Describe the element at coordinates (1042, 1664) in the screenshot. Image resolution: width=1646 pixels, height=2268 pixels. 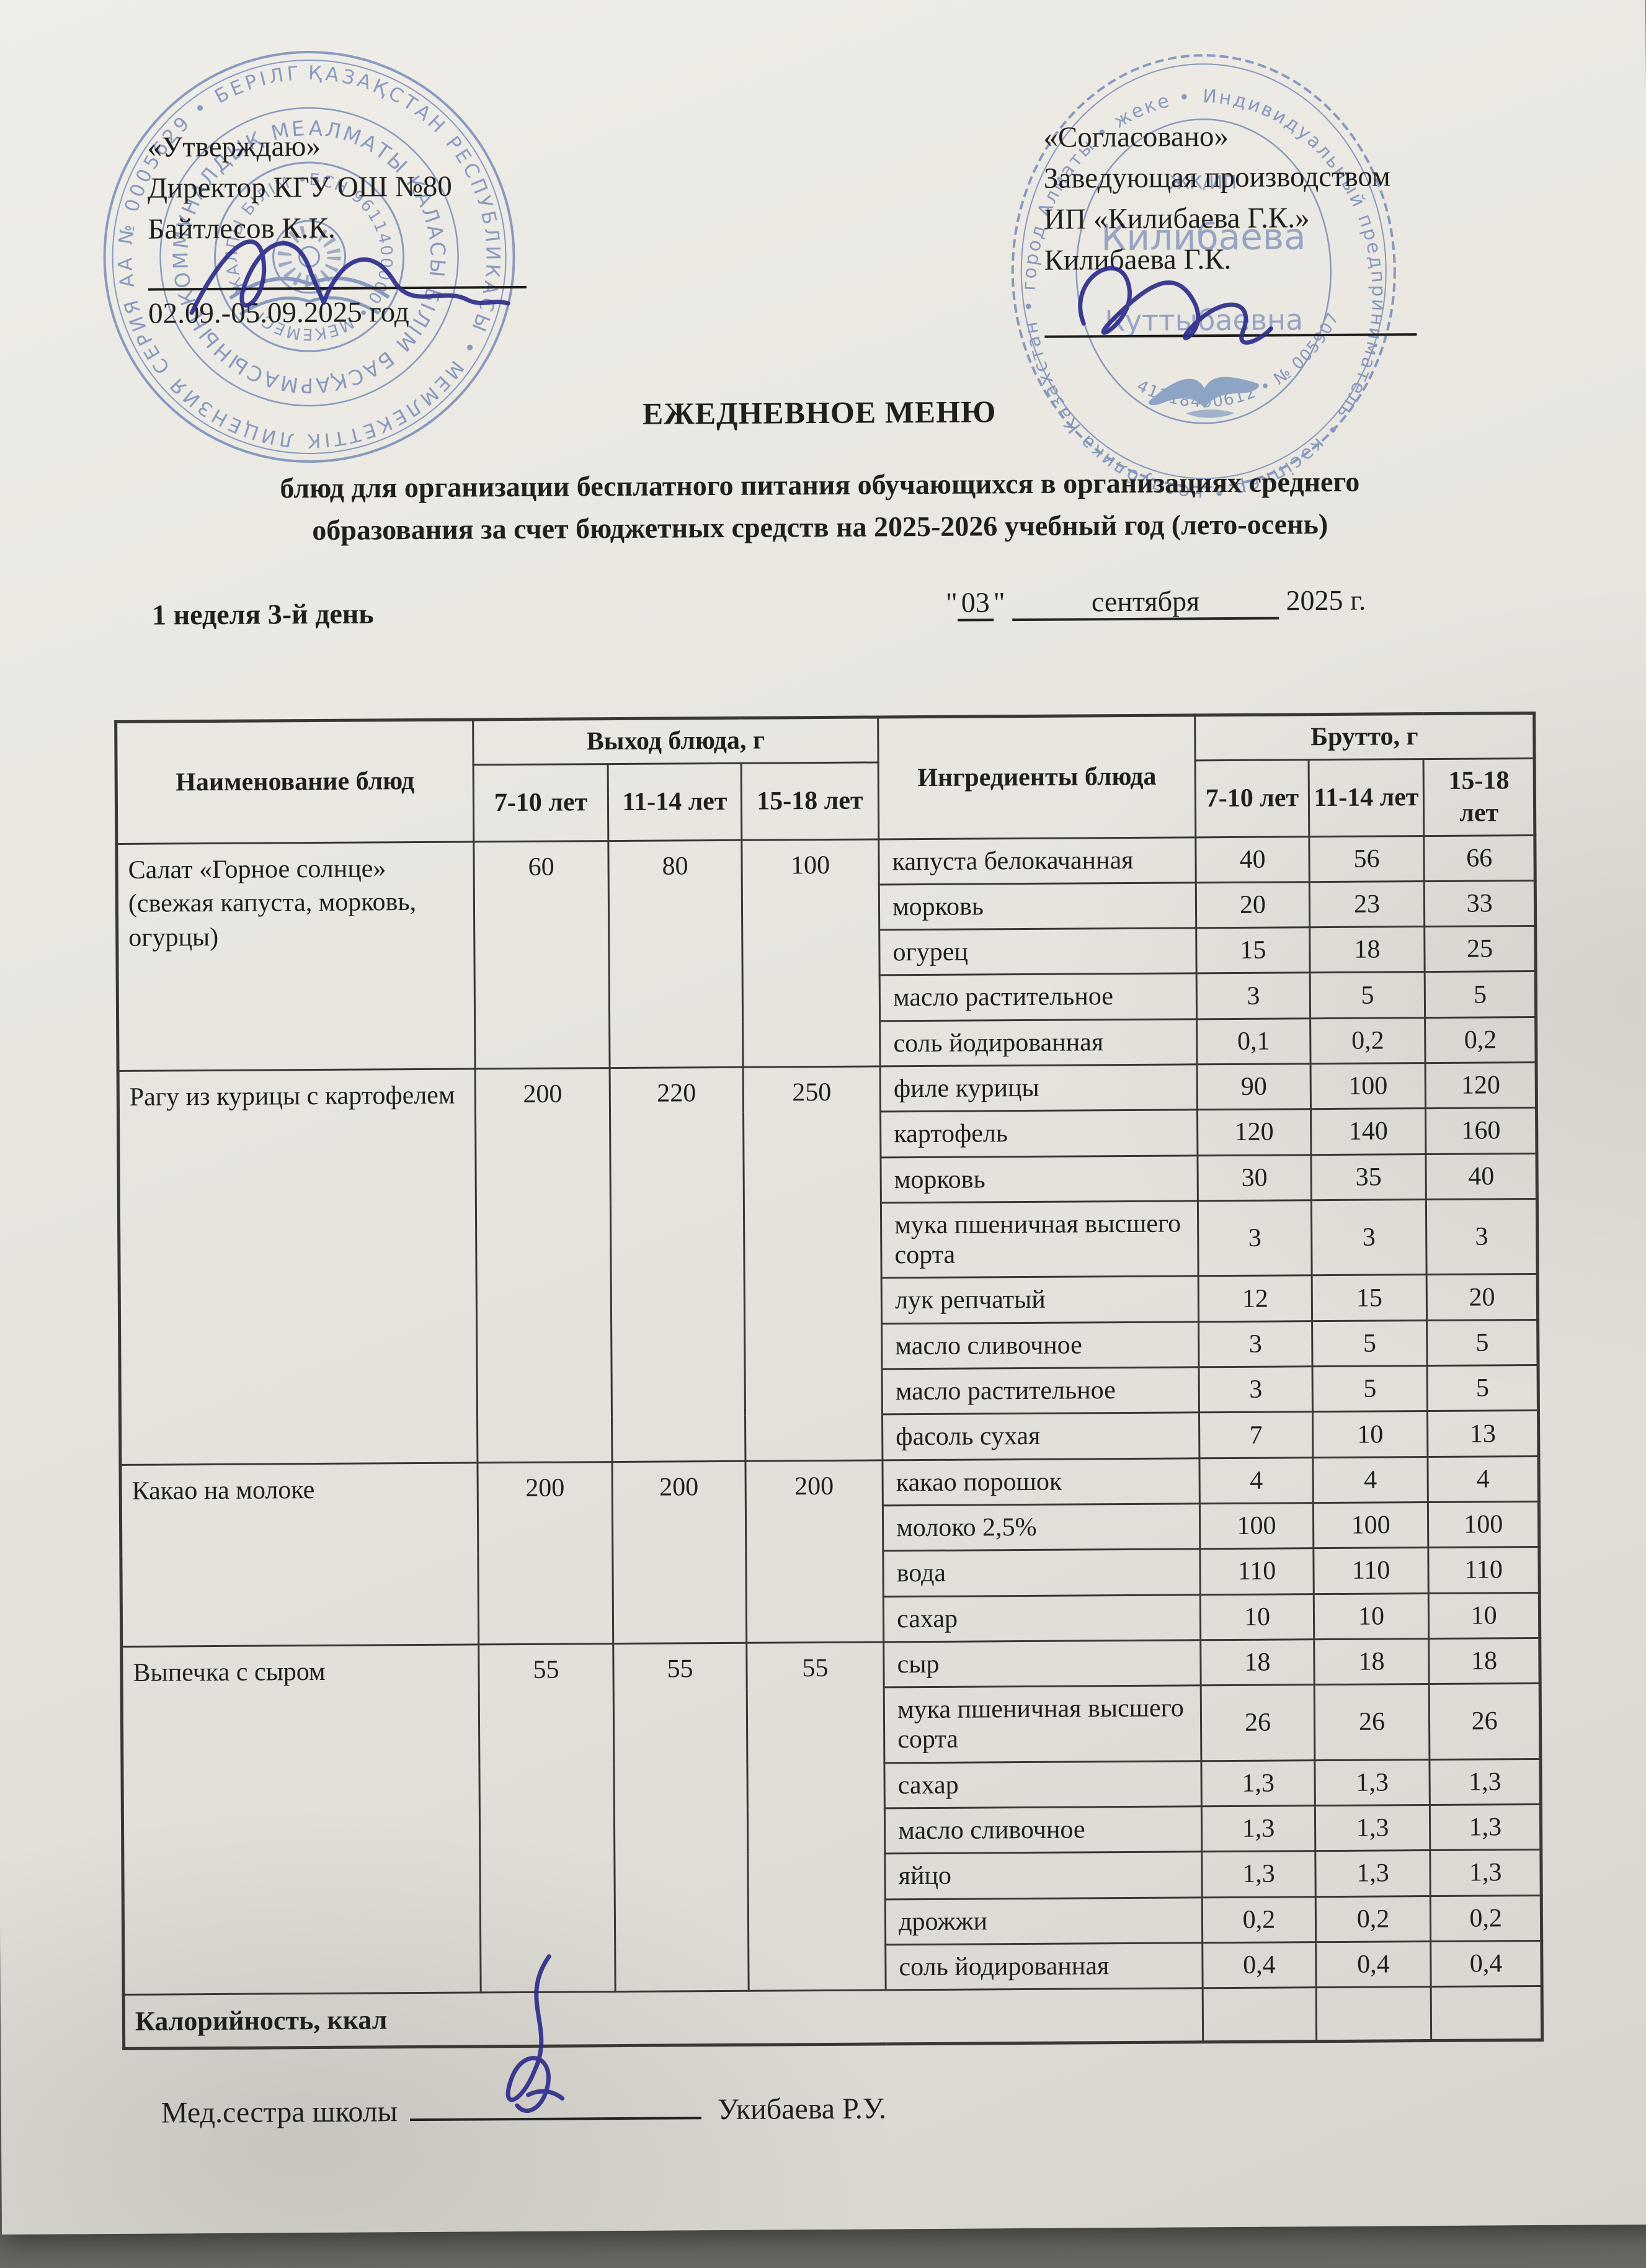
I see `ingredient-cell: сыр` at that location.